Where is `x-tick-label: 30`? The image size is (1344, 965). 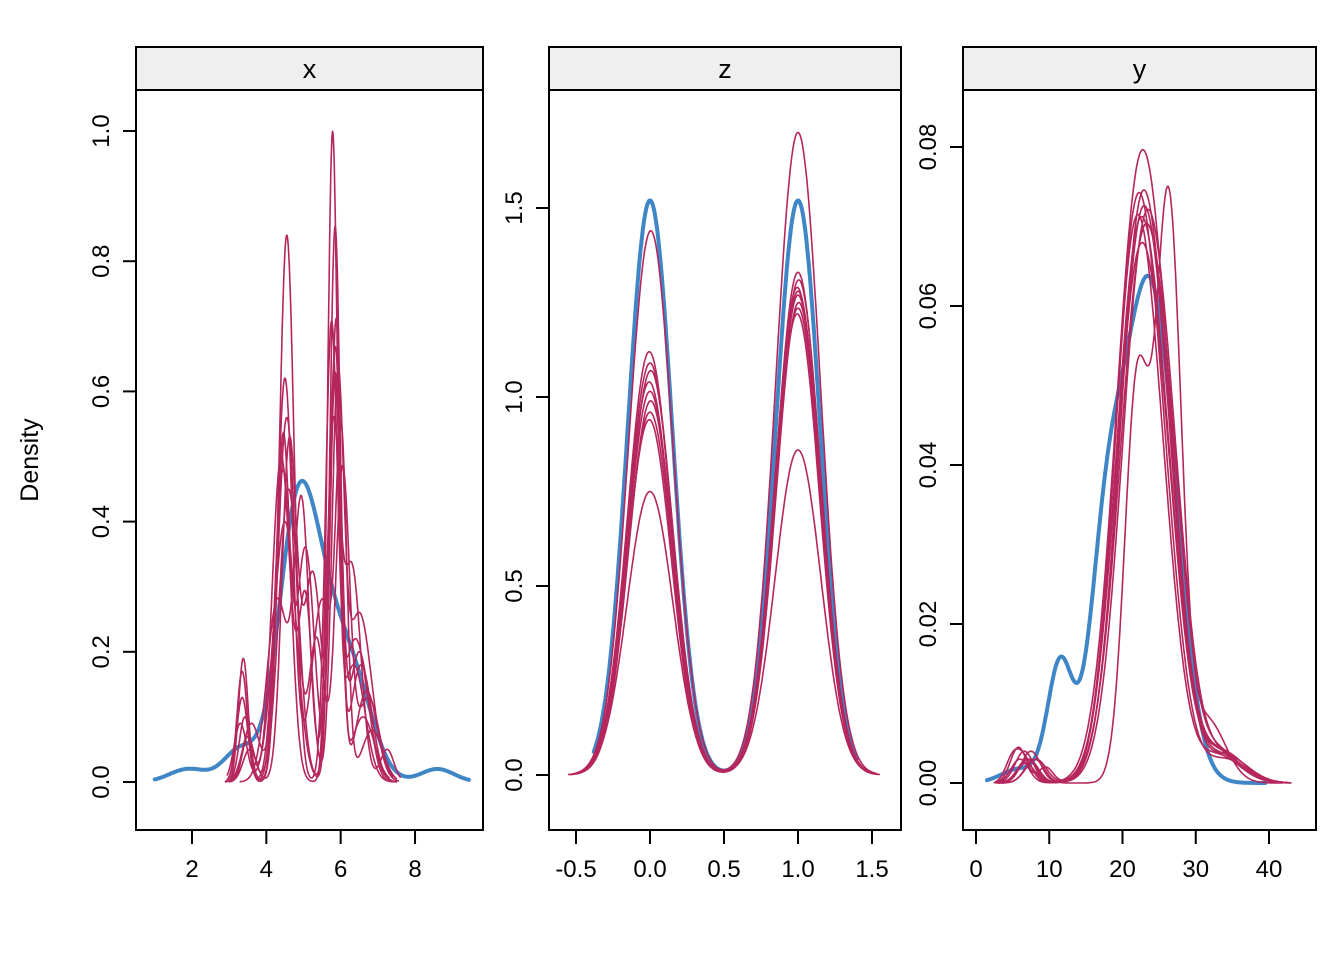 x-tick-label: 30 is located at coordinates (1195, 869).